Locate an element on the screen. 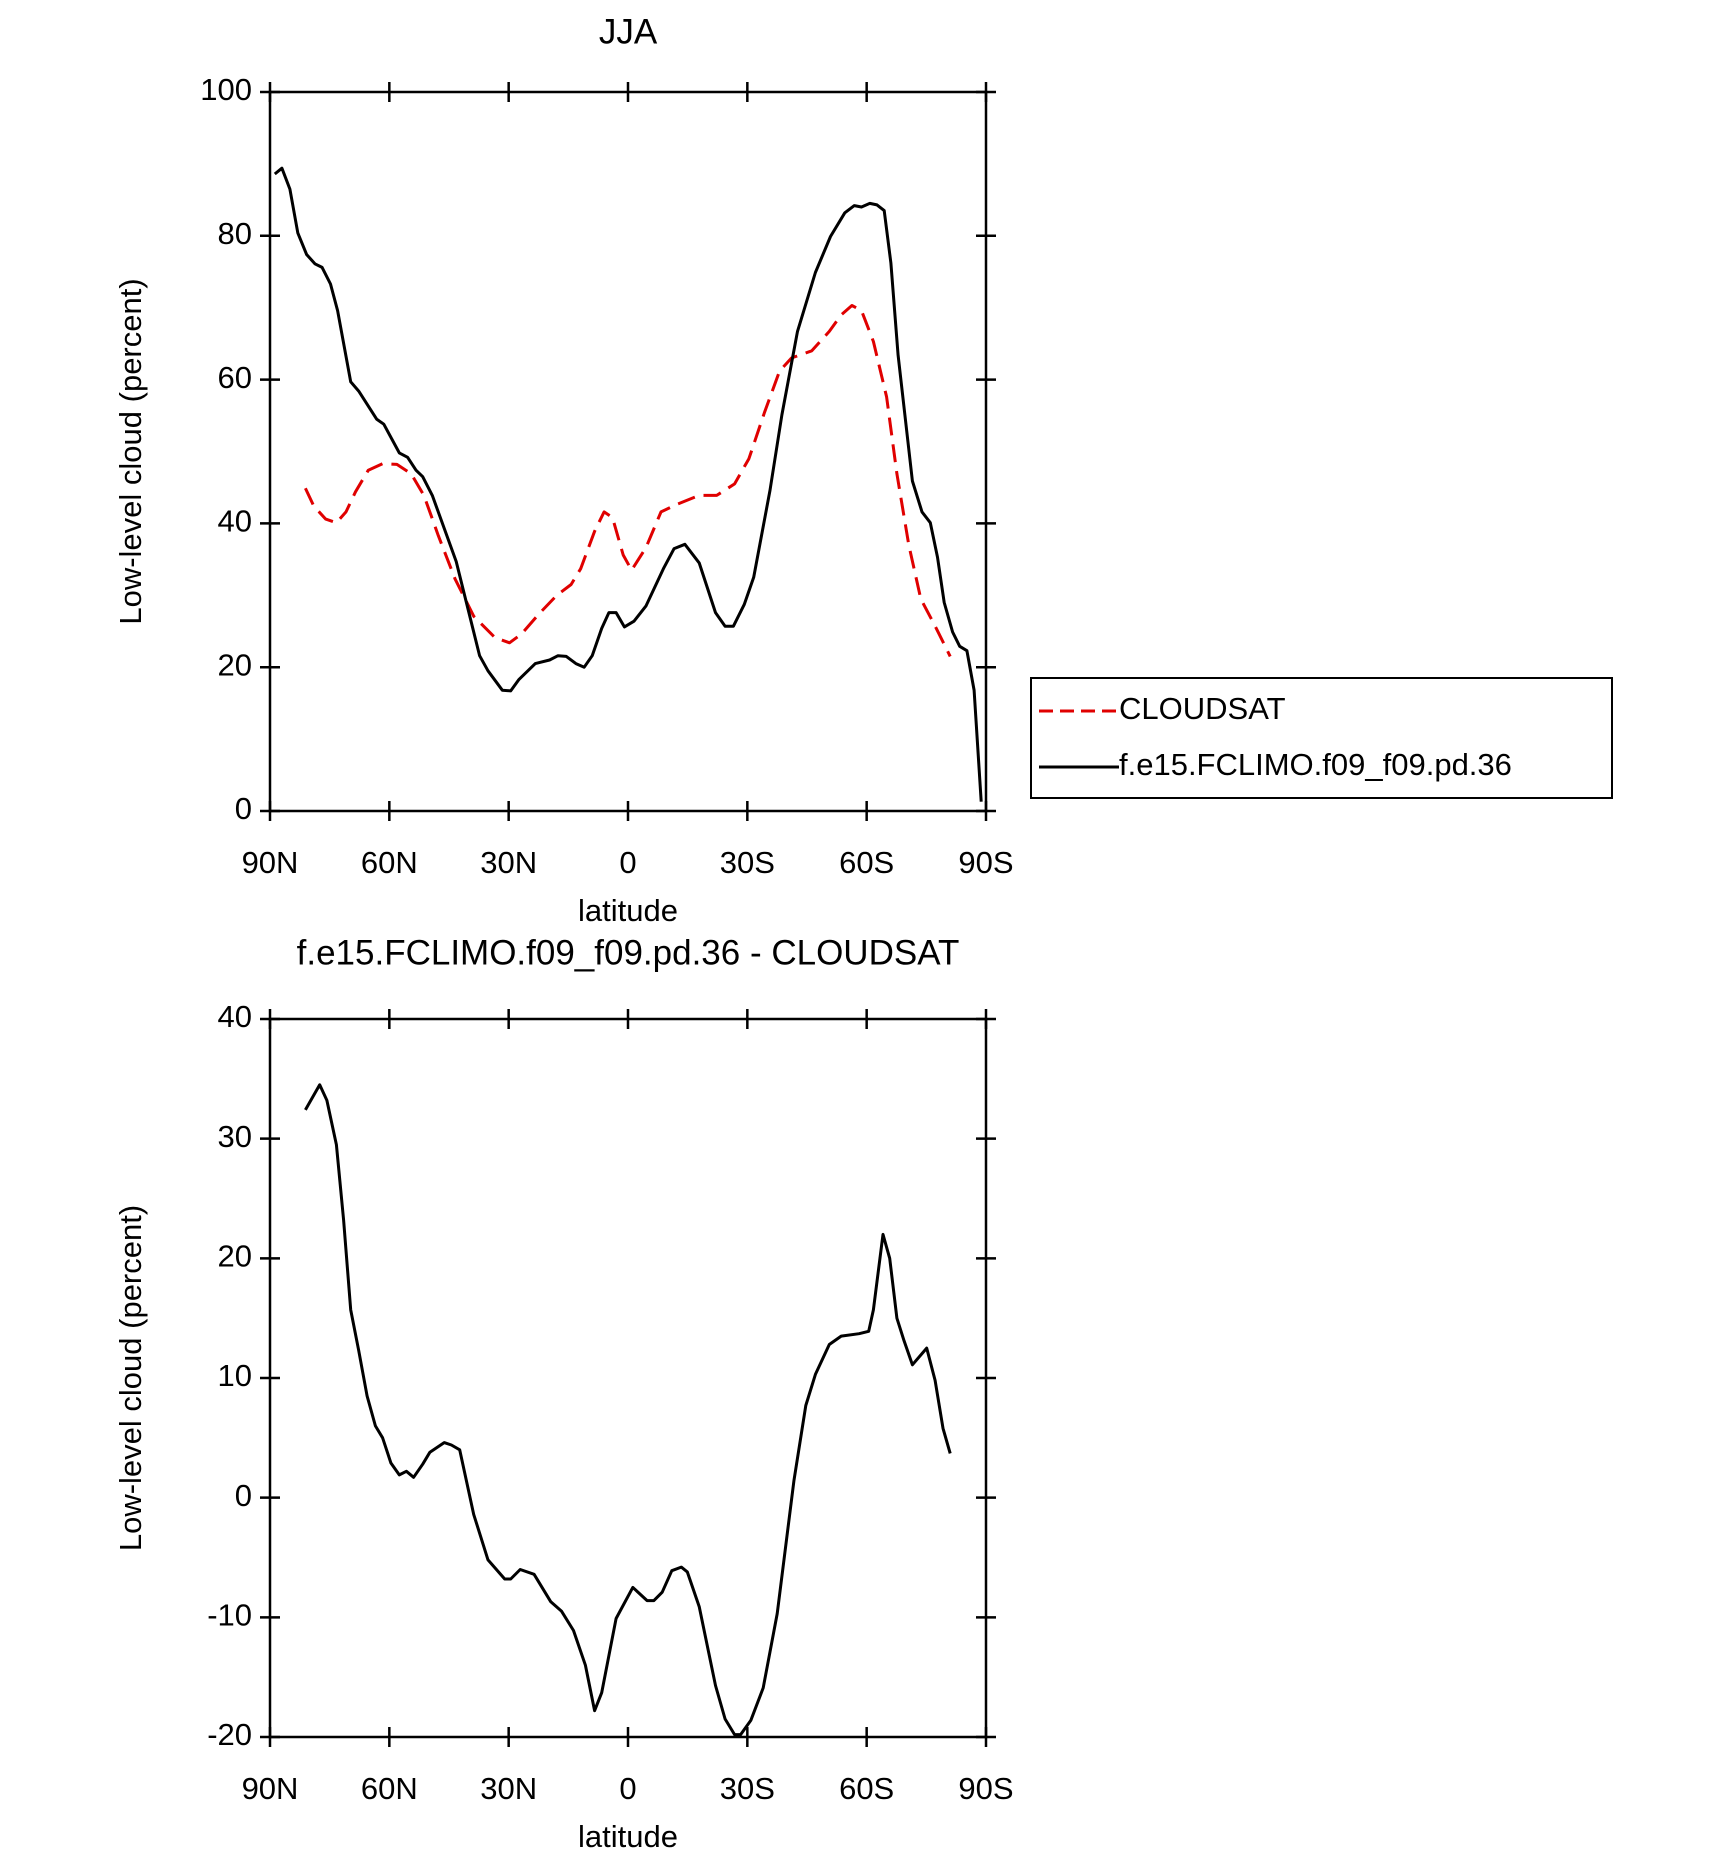 The width and height of the screenshot is (1710, 1850). y-tick-label: 80 is located at coordinates (235, 233).